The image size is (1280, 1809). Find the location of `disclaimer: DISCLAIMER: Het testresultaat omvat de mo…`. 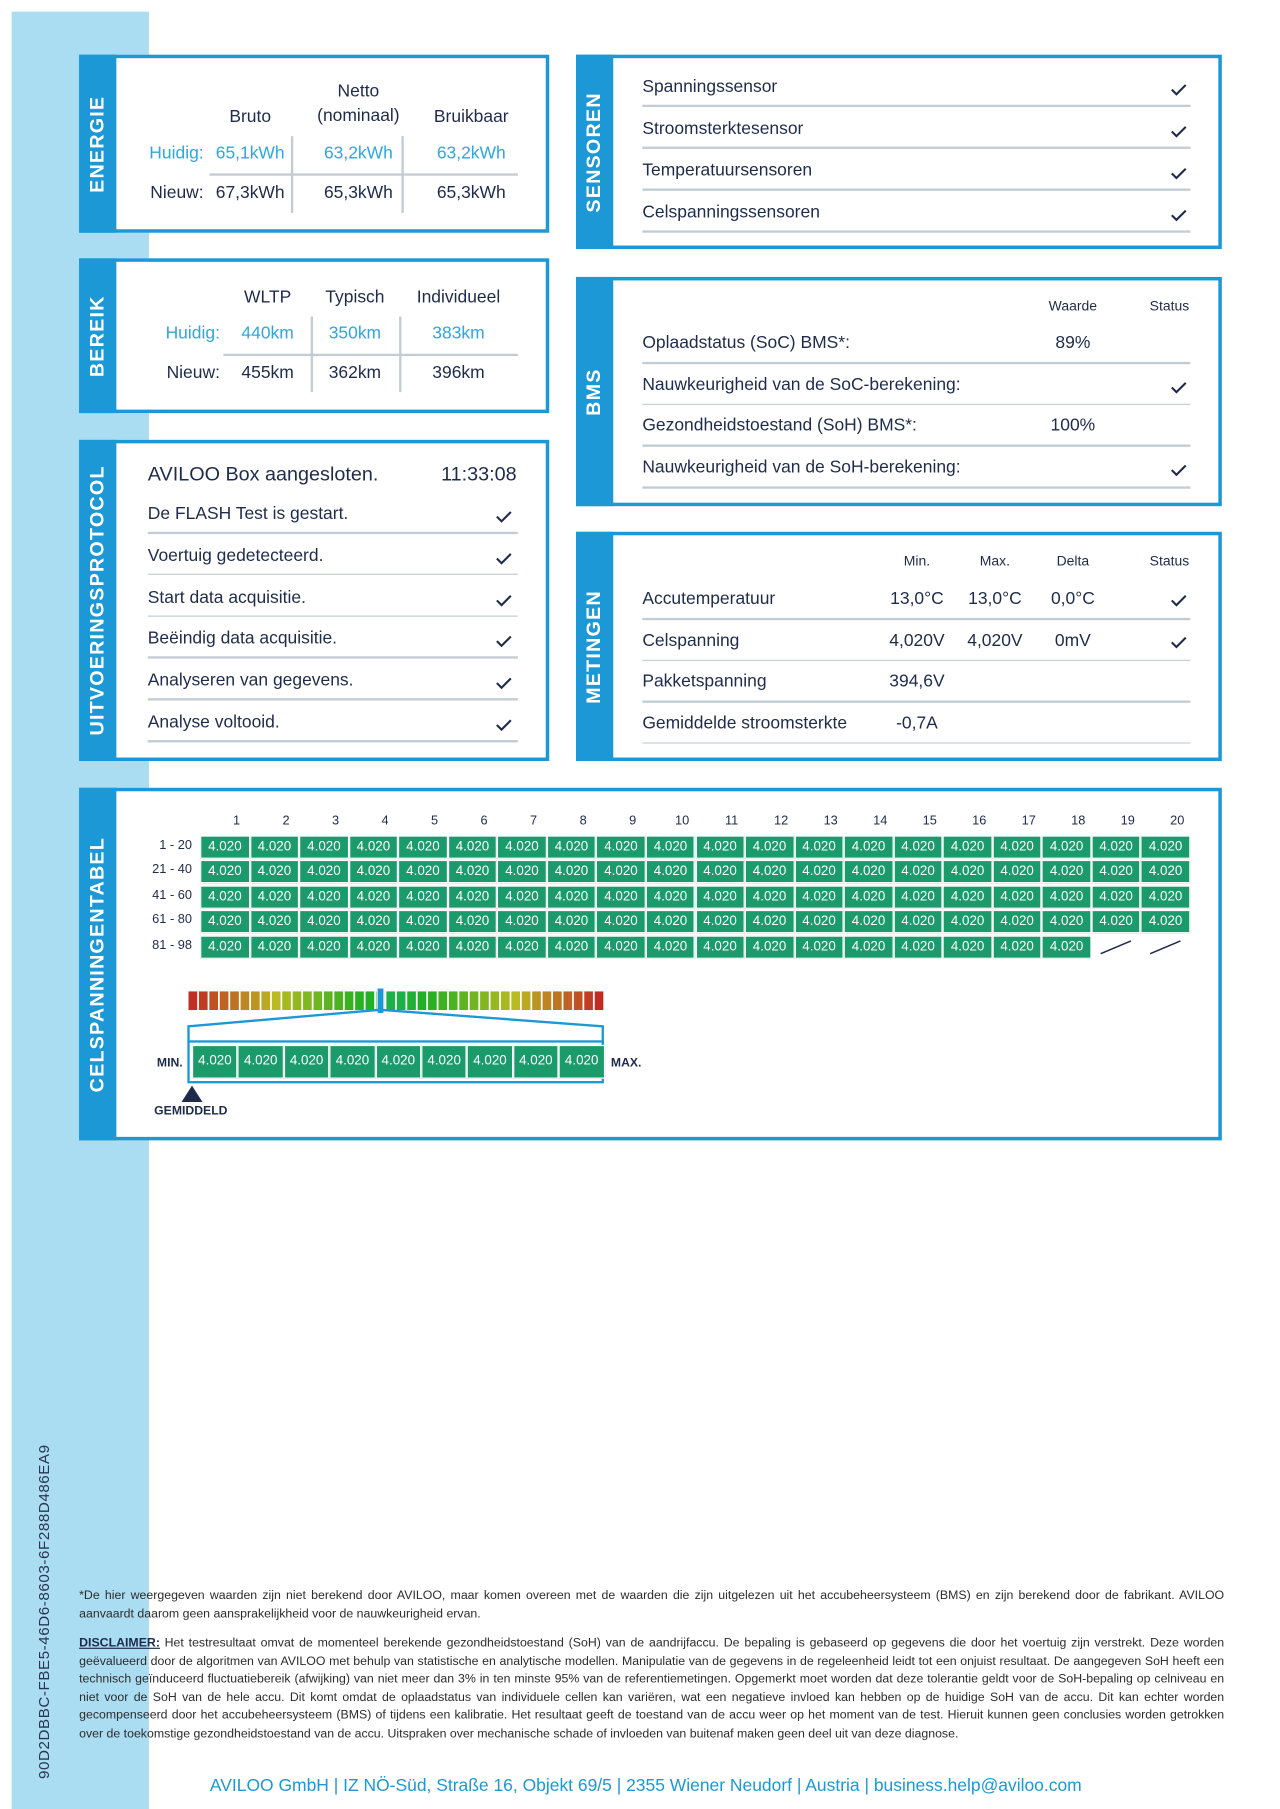

disclaimer: DISCLAIMER: Het testresultaat omvat de mo… is located at coordinates (651, 1689).